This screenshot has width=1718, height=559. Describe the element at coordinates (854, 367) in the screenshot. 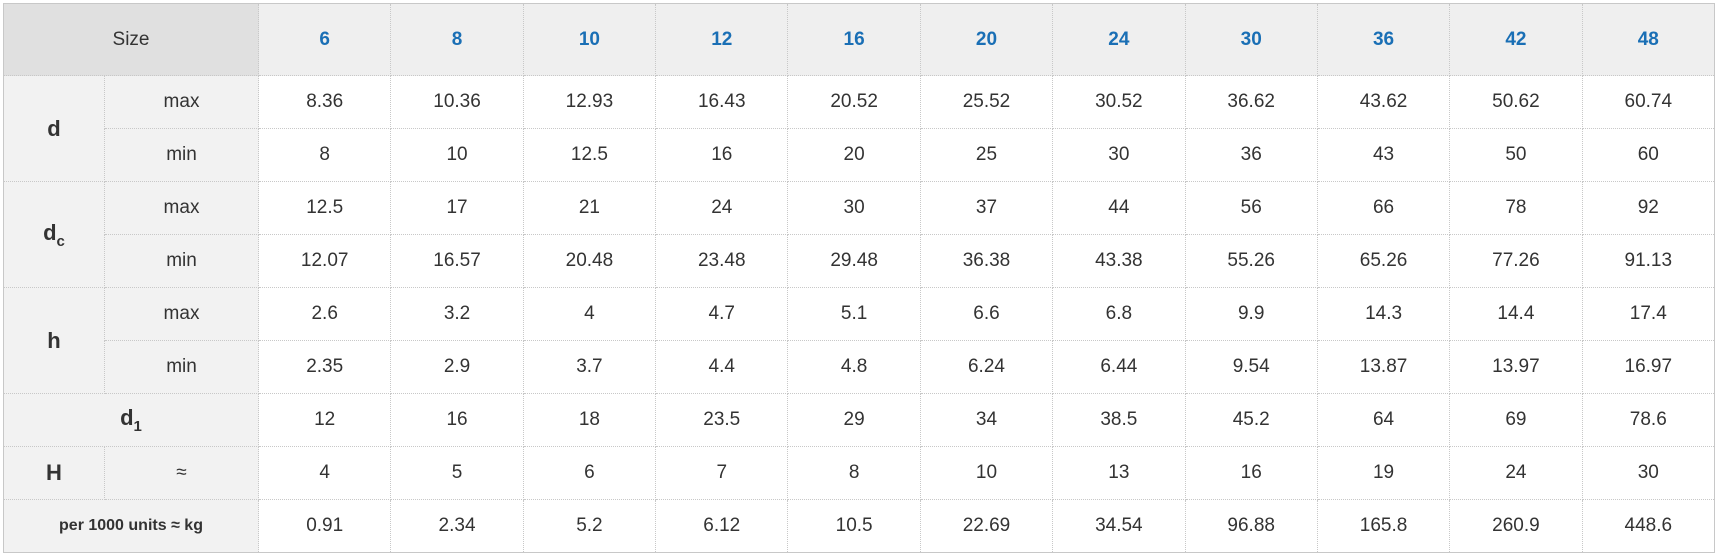

I see `value-cell: 4.8` at that location.